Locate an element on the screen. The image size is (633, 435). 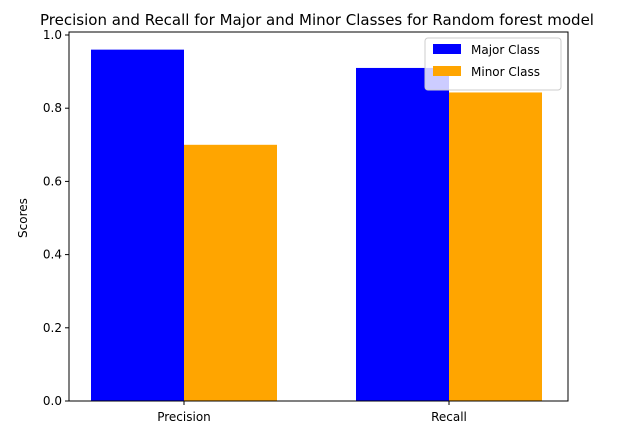
y-axis-ticks: 0.0 0.2 0.4 0.6 0.8 1.0 is located at coordinates (56, 218).